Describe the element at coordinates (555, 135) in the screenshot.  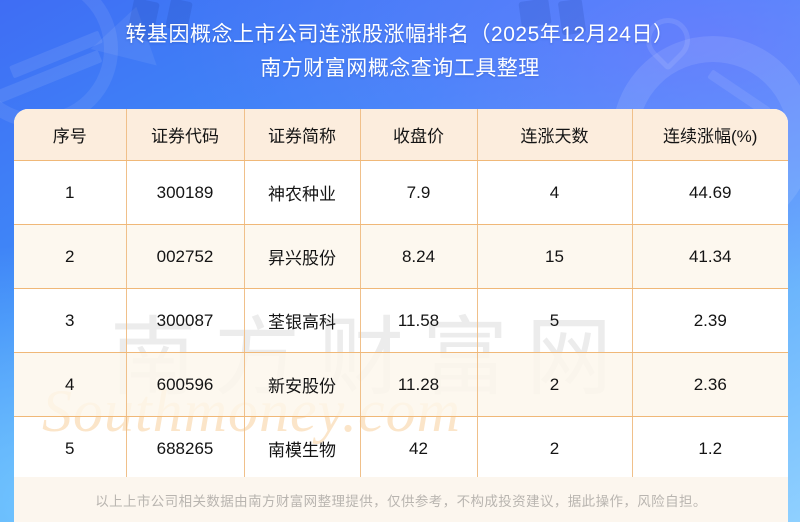
I see `column-header-days: 连涨天数` at that location.